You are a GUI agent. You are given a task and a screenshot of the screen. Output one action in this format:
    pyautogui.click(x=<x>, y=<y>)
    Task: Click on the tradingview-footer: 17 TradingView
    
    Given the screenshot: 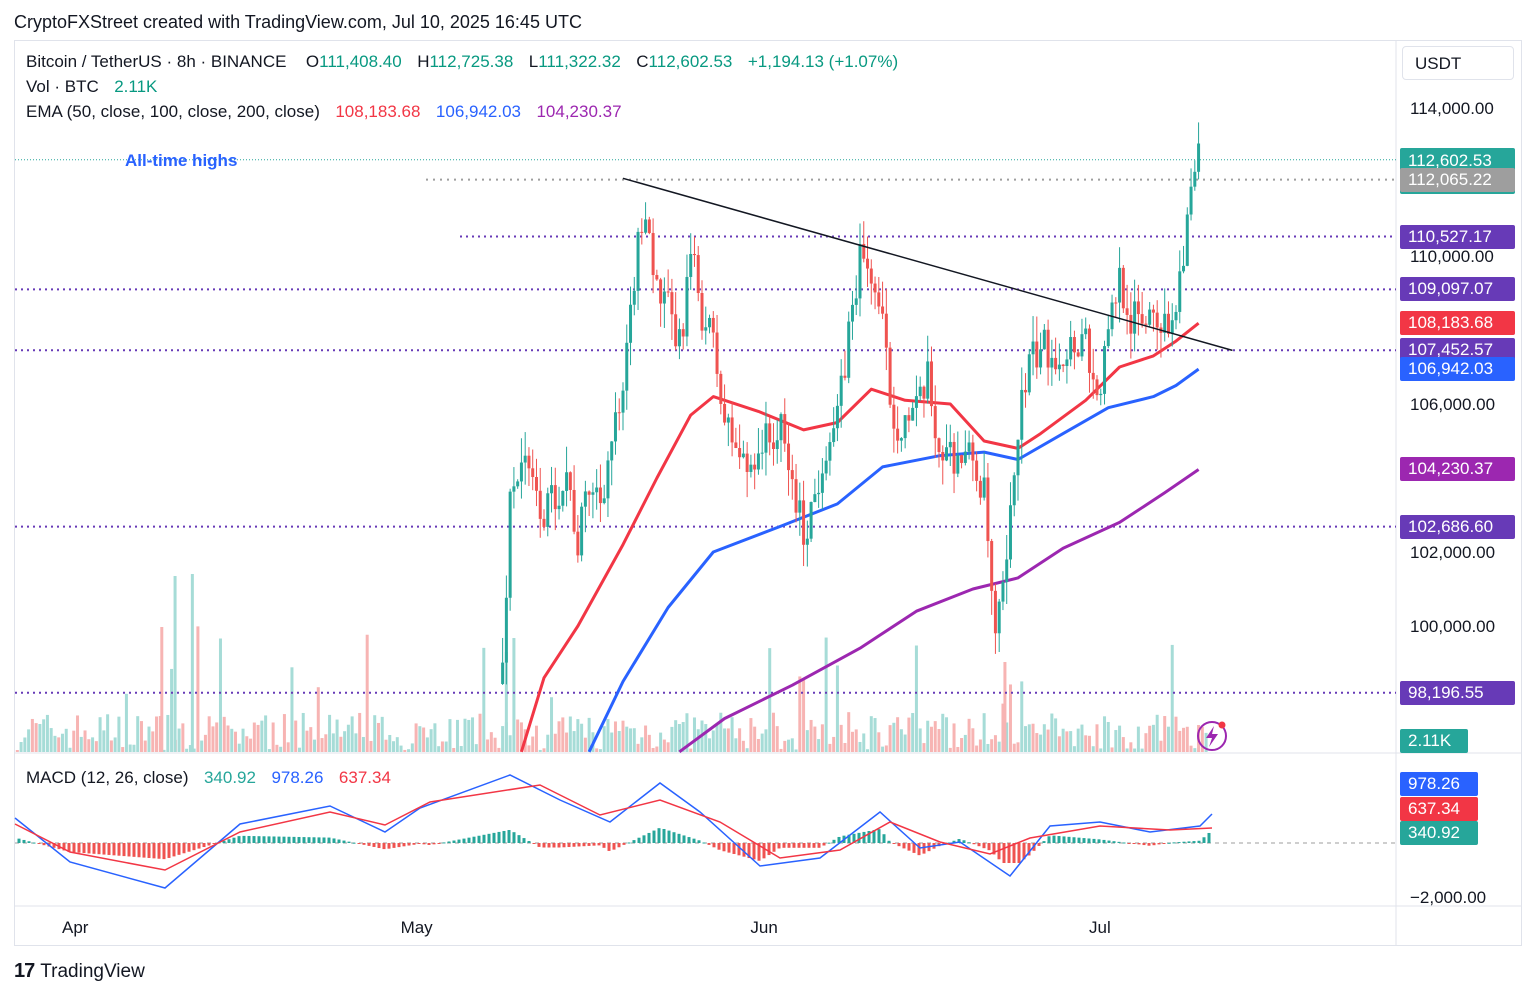 What is the action you would take?
    pyautogui.click(x=79, y=971)
    